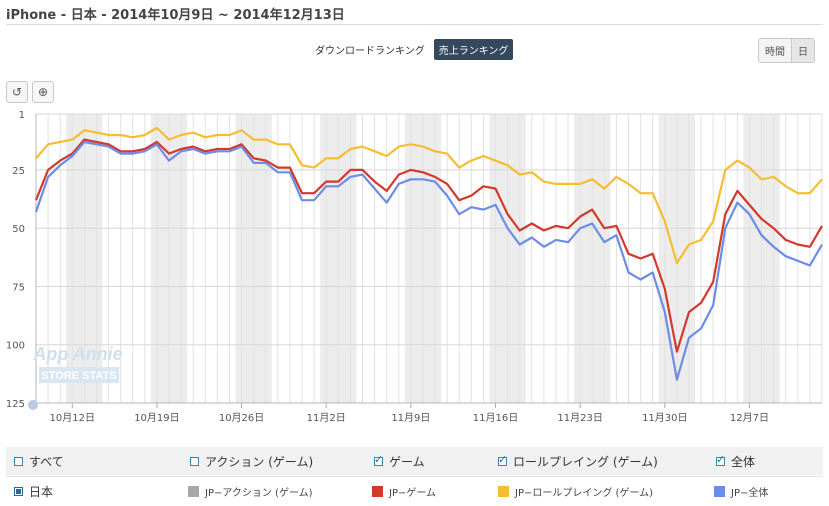  Describe the element at coordinates (41, 491) in the screenshot. I see `country-label: 日本` at that location.